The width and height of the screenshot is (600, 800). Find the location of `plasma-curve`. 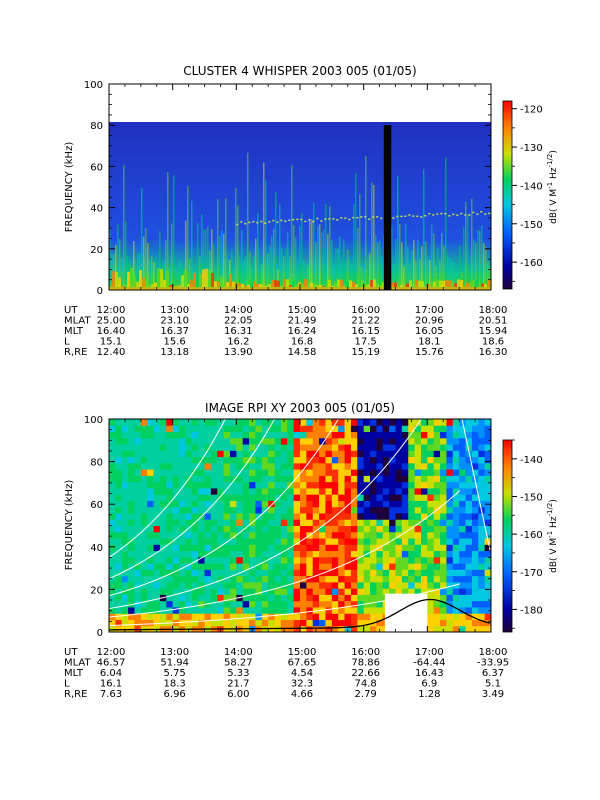

plasma-curve is located at coordinates (476, 485).